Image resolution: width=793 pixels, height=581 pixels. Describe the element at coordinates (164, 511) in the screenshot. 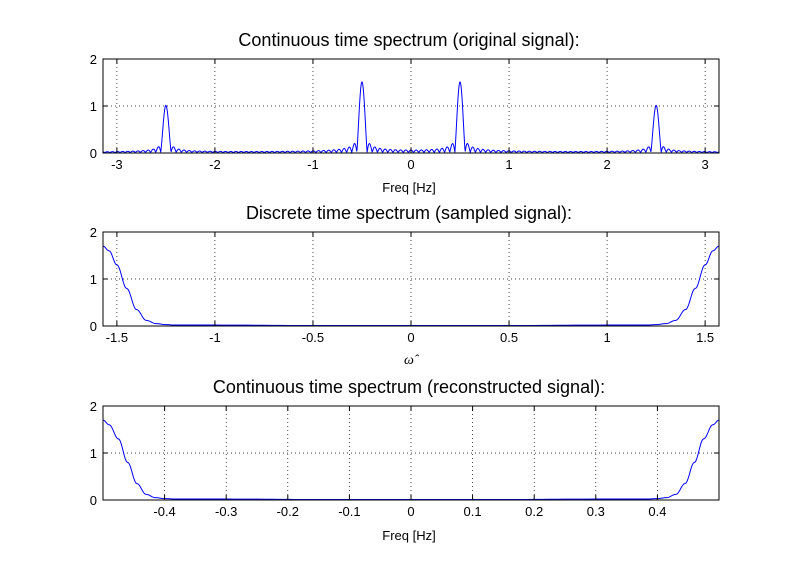

I see `x-tick-label: -0.4` at that location.